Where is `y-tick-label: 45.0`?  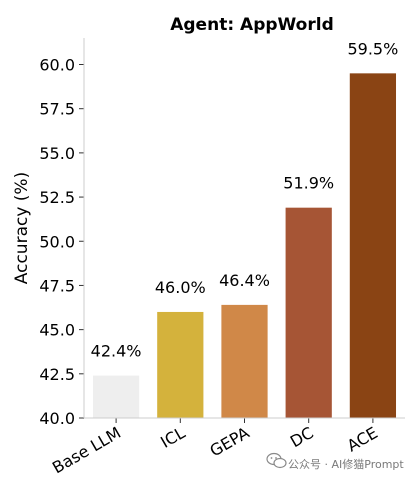
y-tick-label: 45.0 is located at coordinates (57, 330).